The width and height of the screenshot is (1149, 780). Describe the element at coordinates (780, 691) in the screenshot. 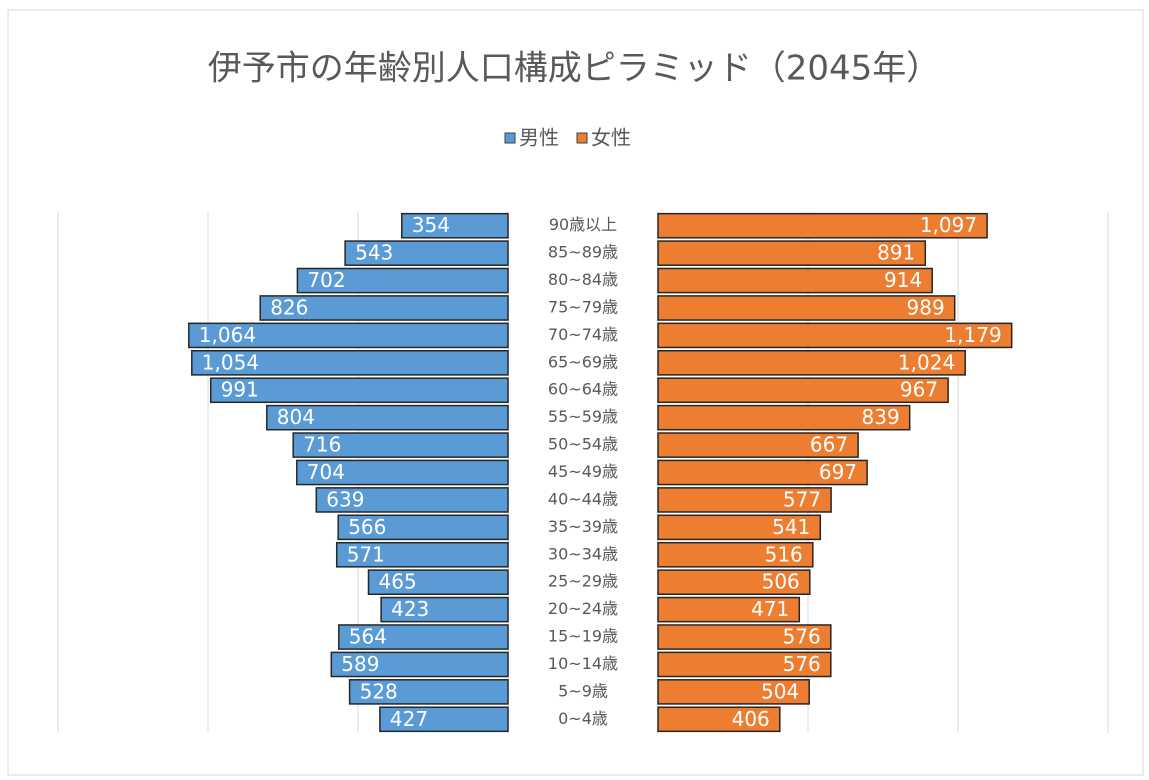

I see `data-label: 504` at that location.